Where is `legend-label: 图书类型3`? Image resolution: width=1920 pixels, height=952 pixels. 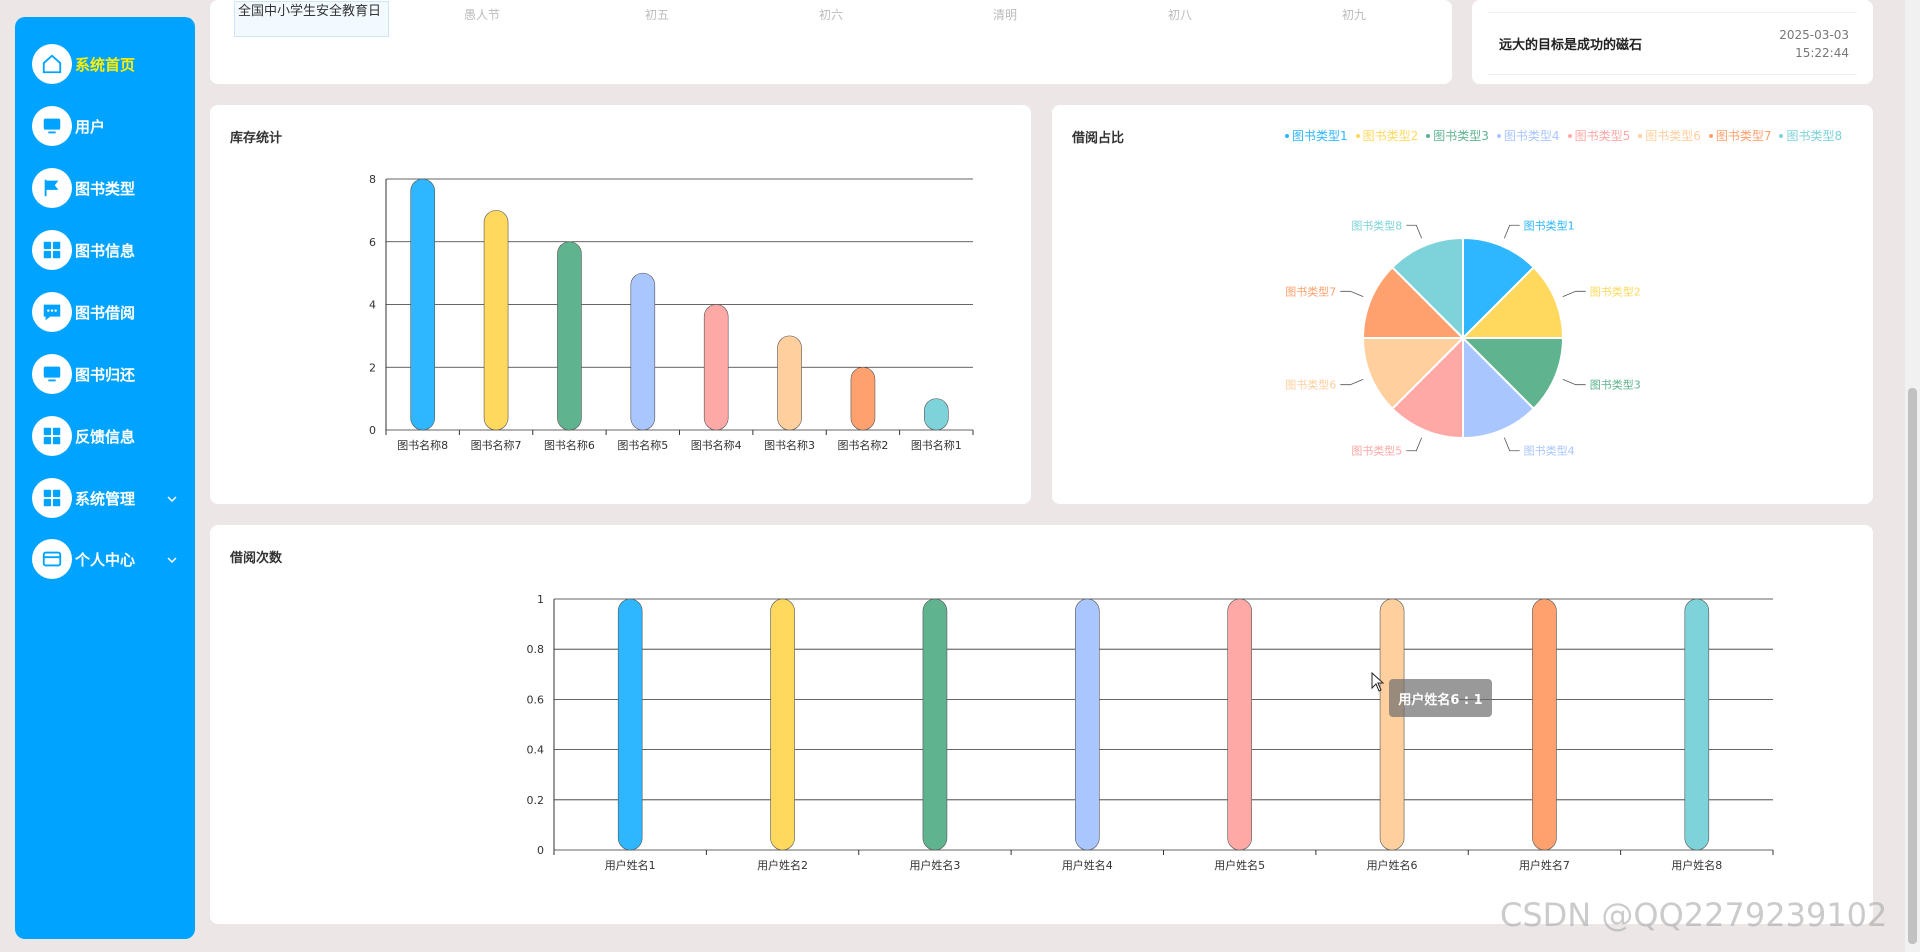 legend-label: 图书类型3 is located at coordinates (1461, 136).